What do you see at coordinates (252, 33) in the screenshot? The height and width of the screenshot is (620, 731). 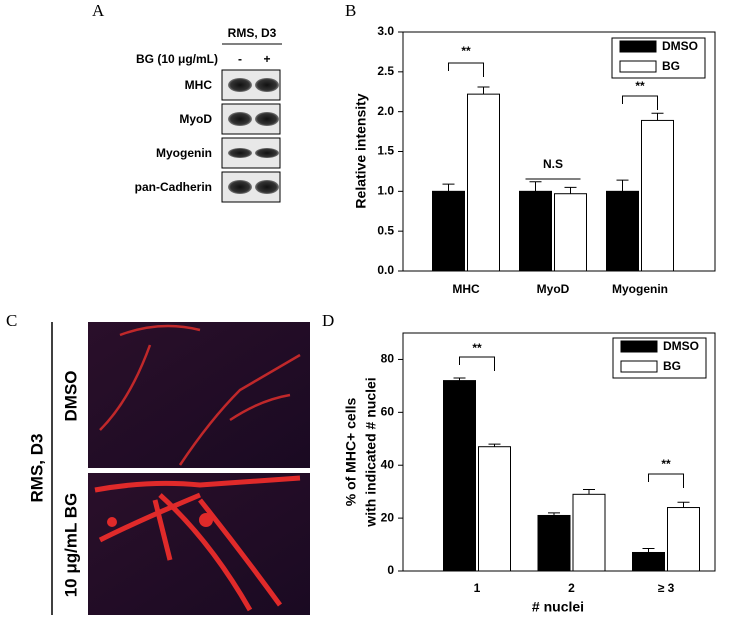 I see `blot-header: RMS, D3` at bounding box center [252, 33].